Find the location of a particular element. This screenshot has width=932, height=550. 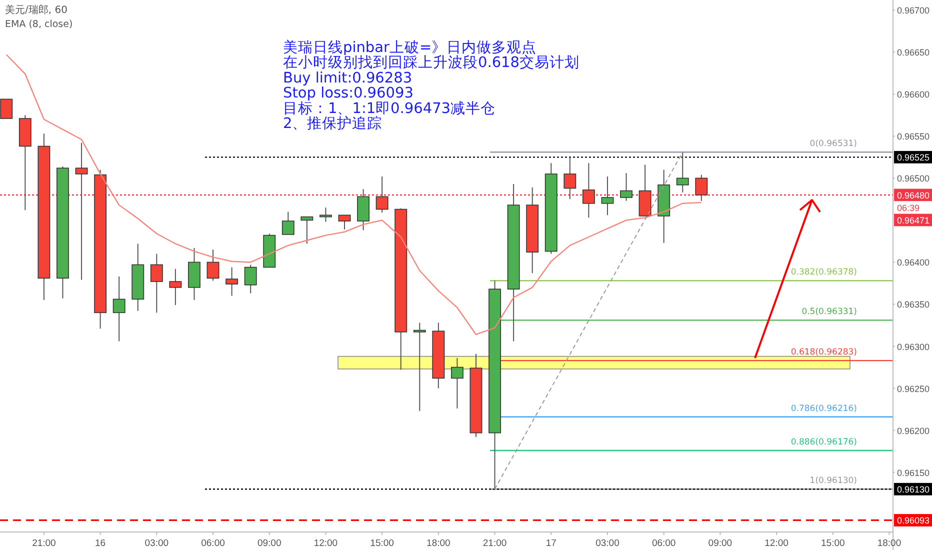

ref-line-label: 0.96480 is located at coordinates (913, 195).